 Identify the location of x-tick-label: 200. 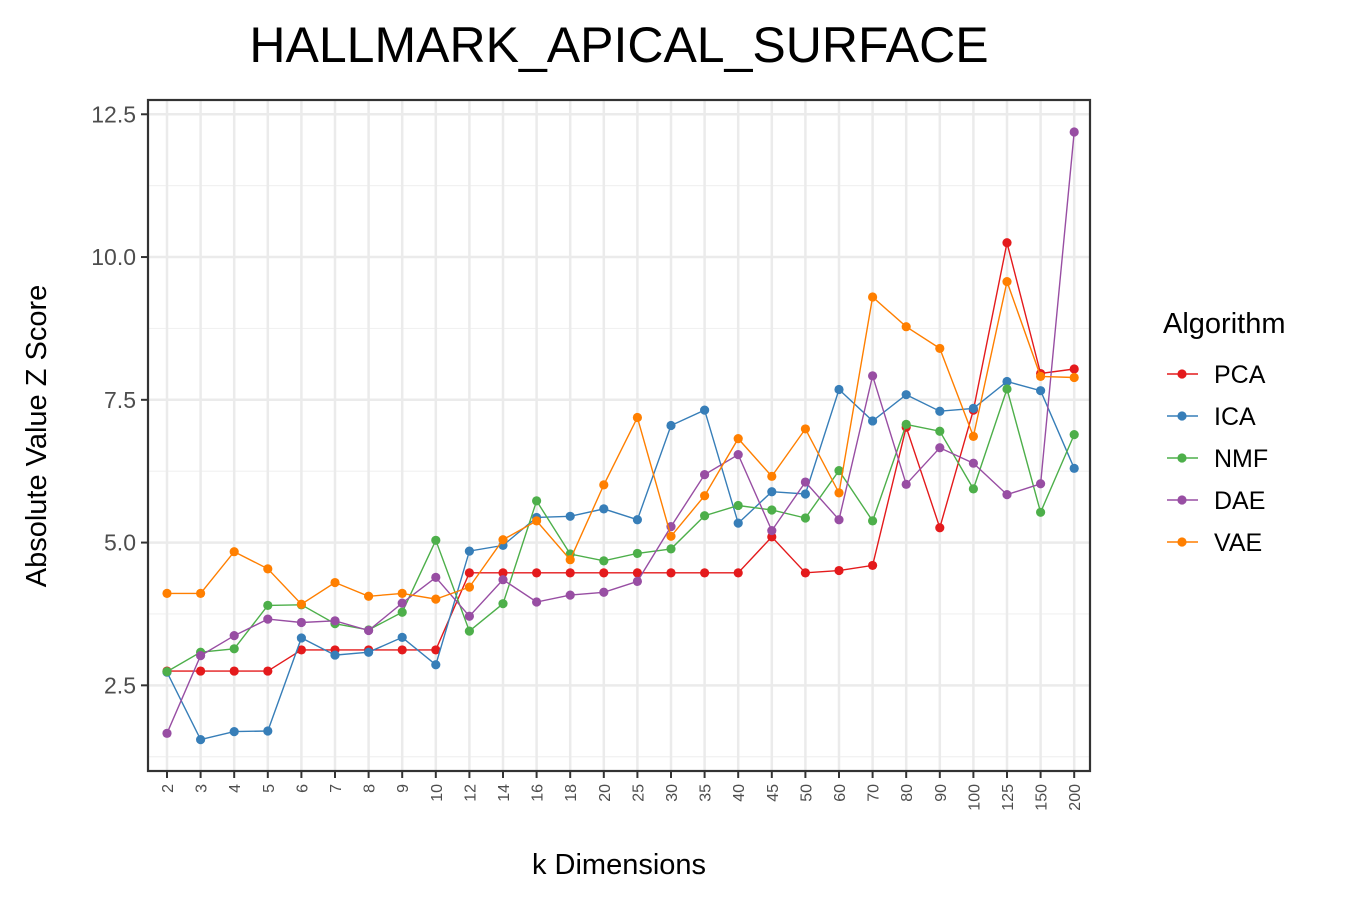
(1075, 797).